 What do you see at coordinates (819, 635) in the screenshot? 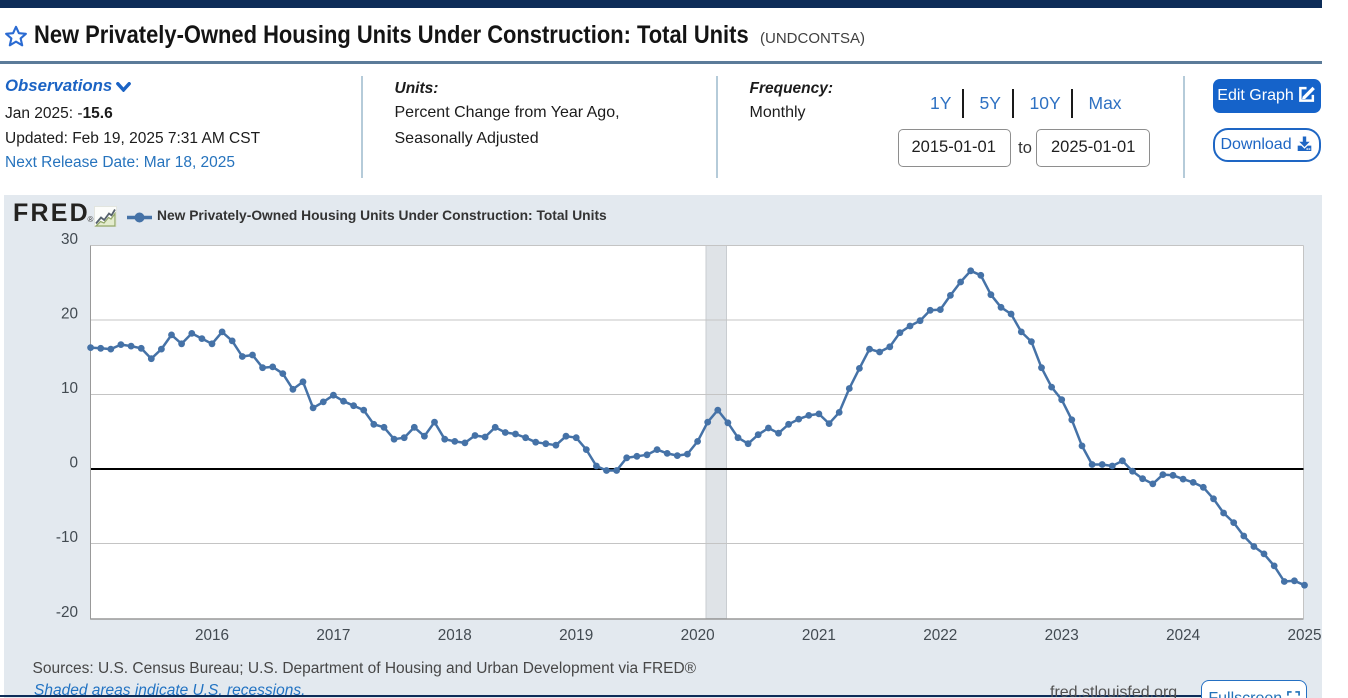
I see `svg-text: 2021` at bounding box center [819, 635].